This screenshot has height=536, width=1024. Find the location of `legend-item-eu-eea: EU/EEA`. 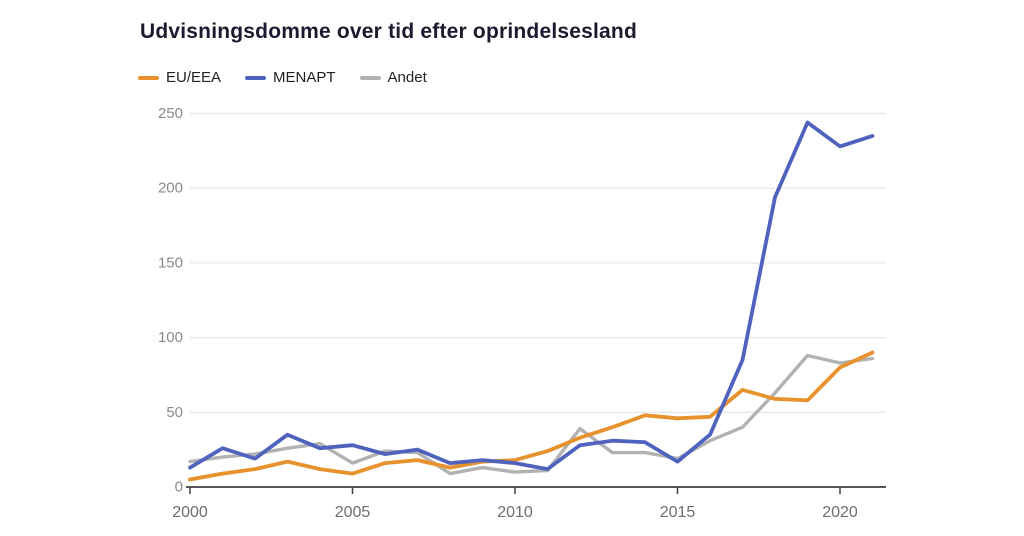

legend-item-eu-eea: EU/EEA is located at coordinates (179, 77).